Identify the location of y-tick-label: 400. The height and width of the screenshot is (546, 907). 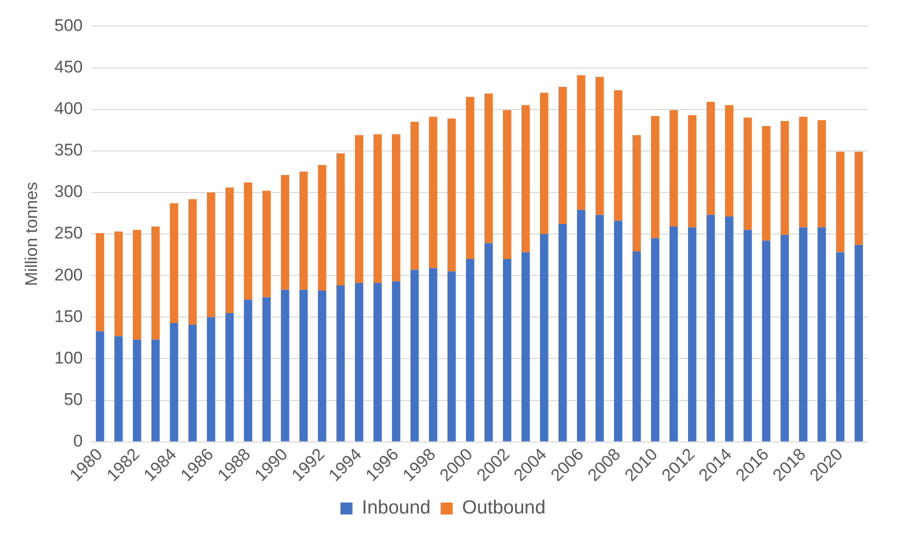
(68, 108).